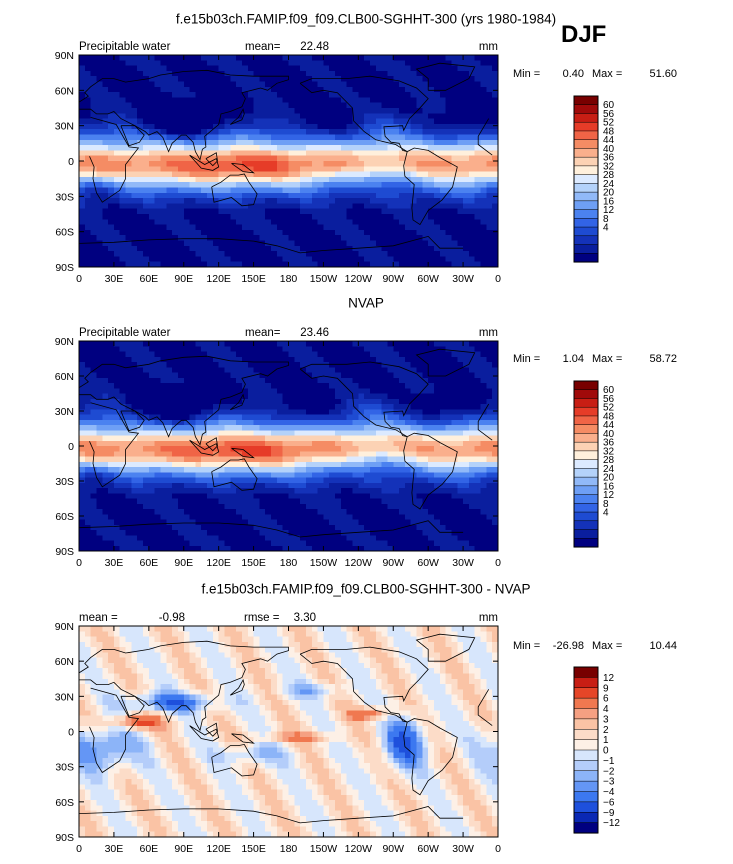 This screenshot has height=864, width=733. I want to click on variable-label: Precipitable water, so click(125, 333).